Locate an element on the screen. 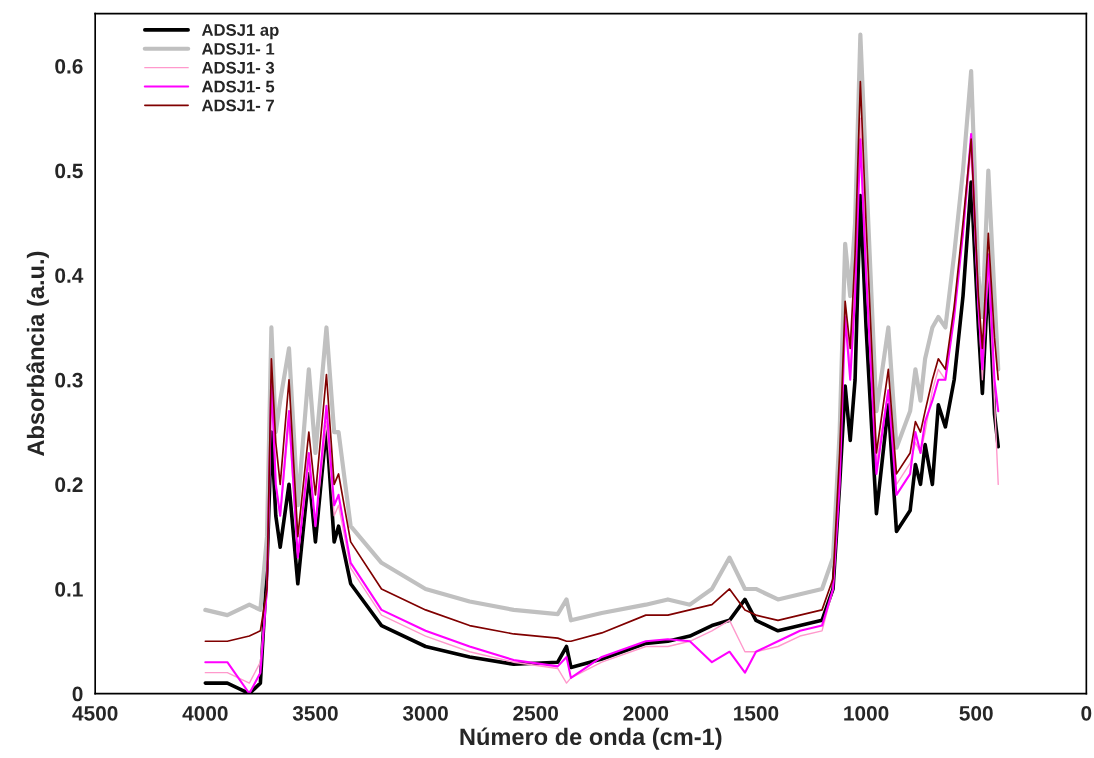 The image size is (1094, 758). x-axis-title: Número de onda (cm-1) is located at coordinates (591, 738).